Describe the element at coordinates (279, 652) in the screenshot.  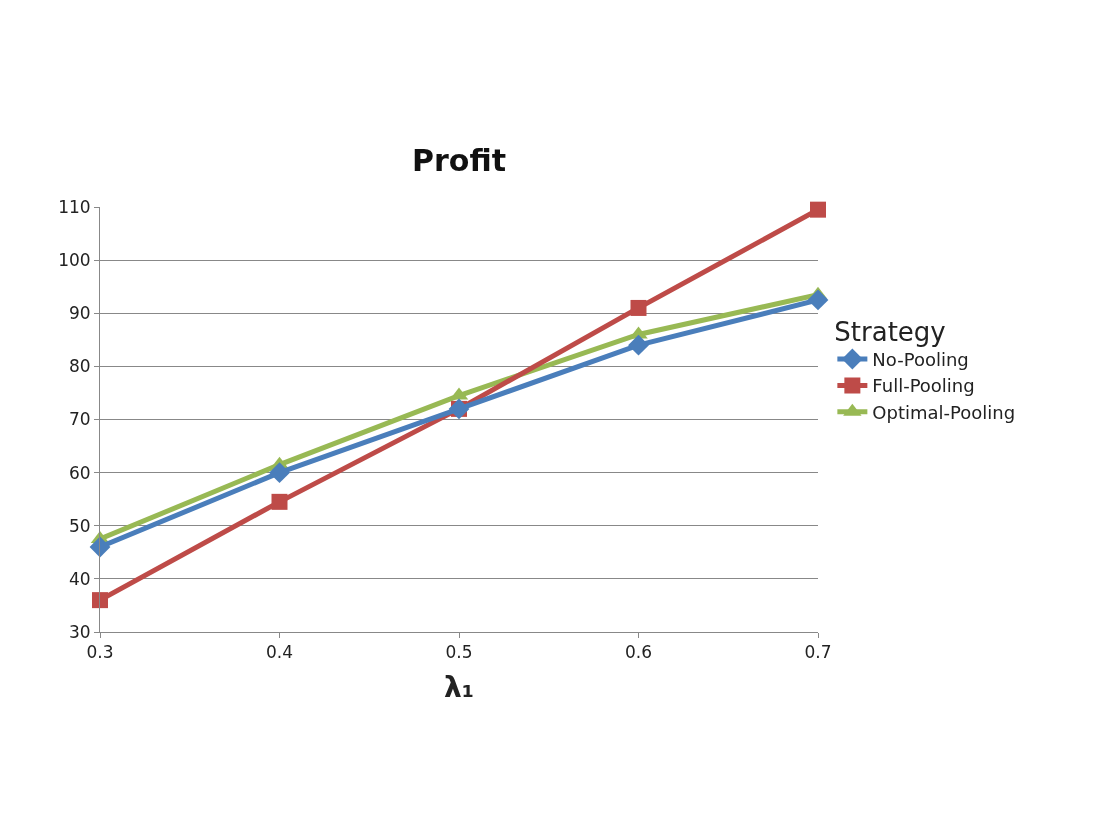
I see `x-tick-label: 0.4` at that location.